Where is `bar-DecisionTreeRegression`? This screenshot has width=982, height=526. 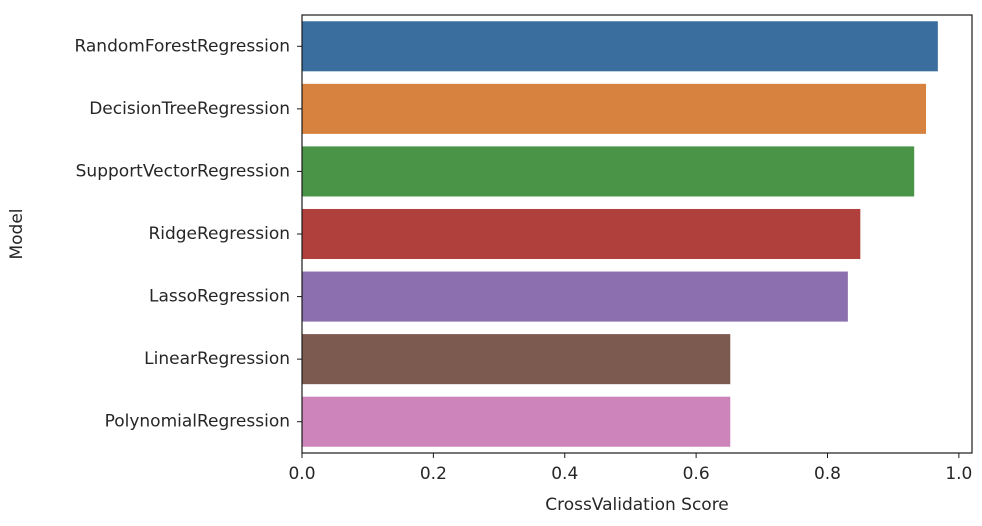
bar-DecisionTreeRegression is located at coordinates (614, 108).